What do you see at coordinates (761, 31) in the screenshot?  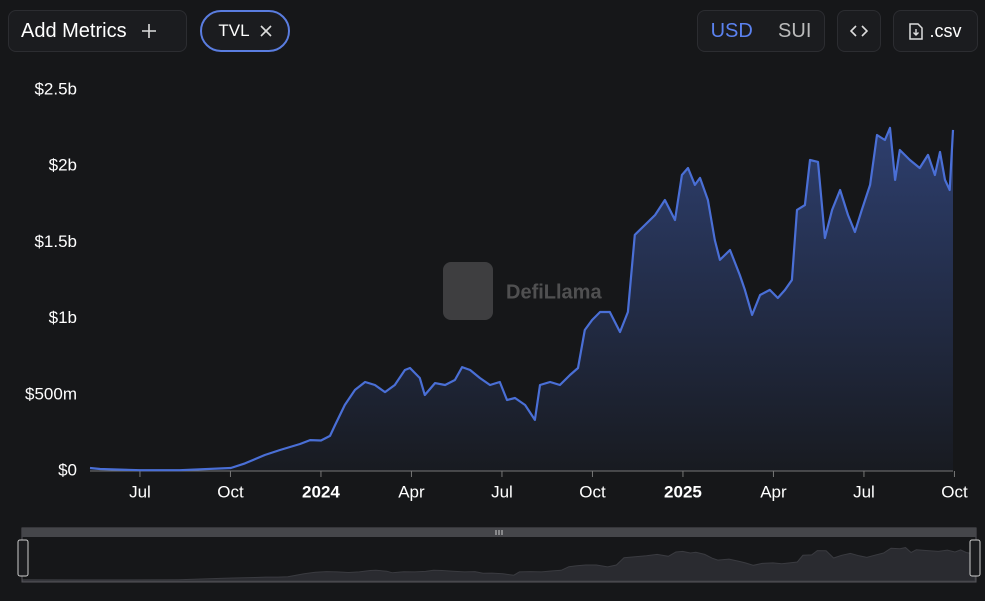 I see `currency-toggle: USD SUI` at bounding box center [761, 31].